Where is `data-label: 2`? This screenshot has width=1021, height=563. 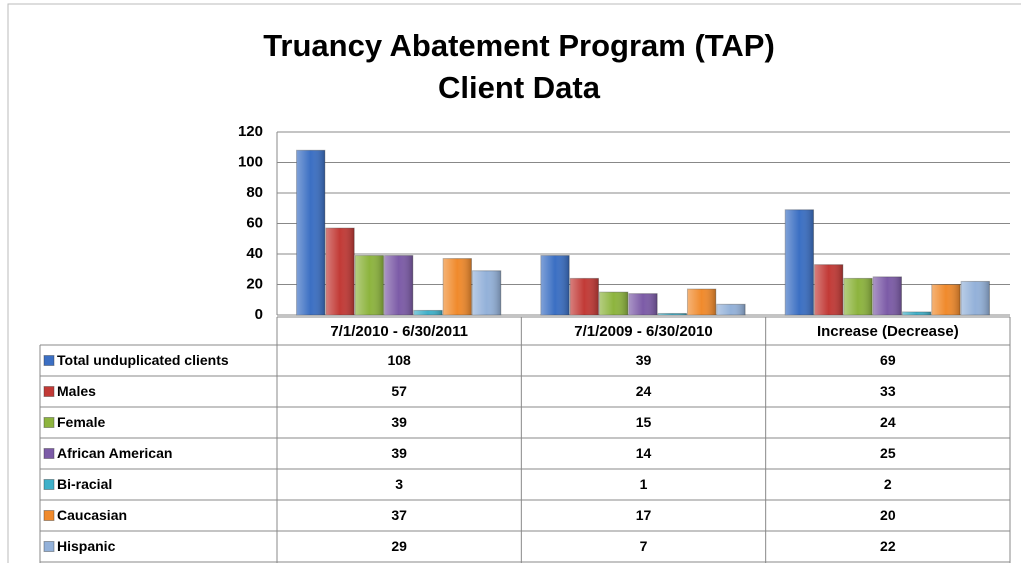
data-label: 2 is located at coordinates (888, 484).